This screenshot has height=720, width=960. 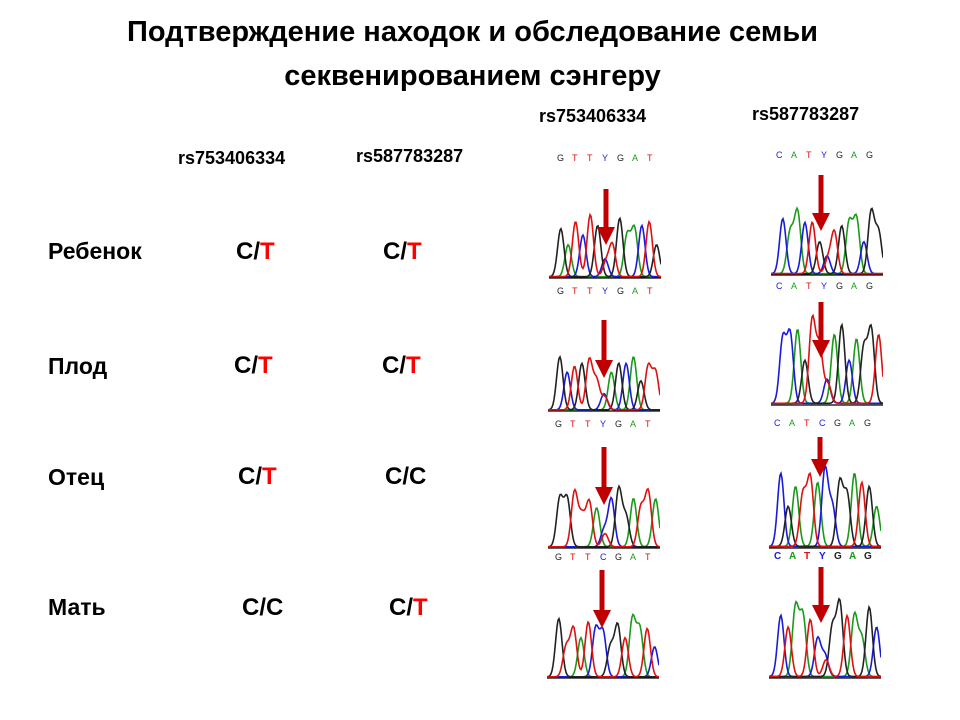 I want to click on chromatogram-snp1-child, so click(x=605, y=245).